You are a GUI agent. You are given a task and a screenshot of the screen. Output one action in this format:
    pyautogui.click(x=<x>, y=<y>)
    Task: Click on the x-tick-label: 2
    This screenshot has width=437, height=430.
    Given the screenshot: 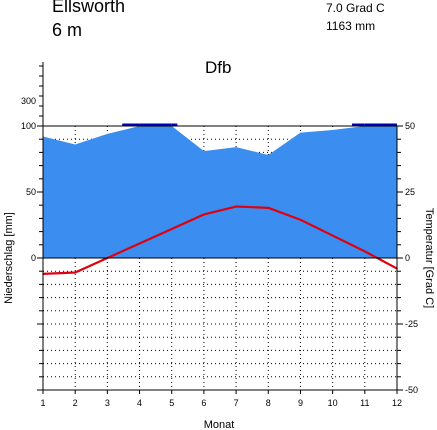 What is the action you would take?
    pyautogui.click(x=75, y=403)
    